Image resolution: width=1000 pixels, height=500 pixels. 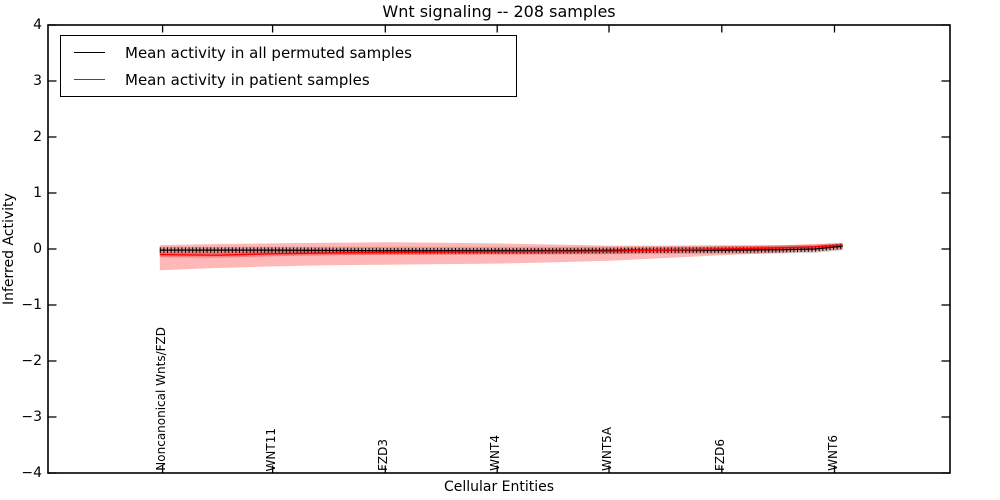 What do you see at coordinates (499, 11) in the screenshot?
I see `chart-title: Wnt signaling -- 208 samples` at bounding box center [499, 11].